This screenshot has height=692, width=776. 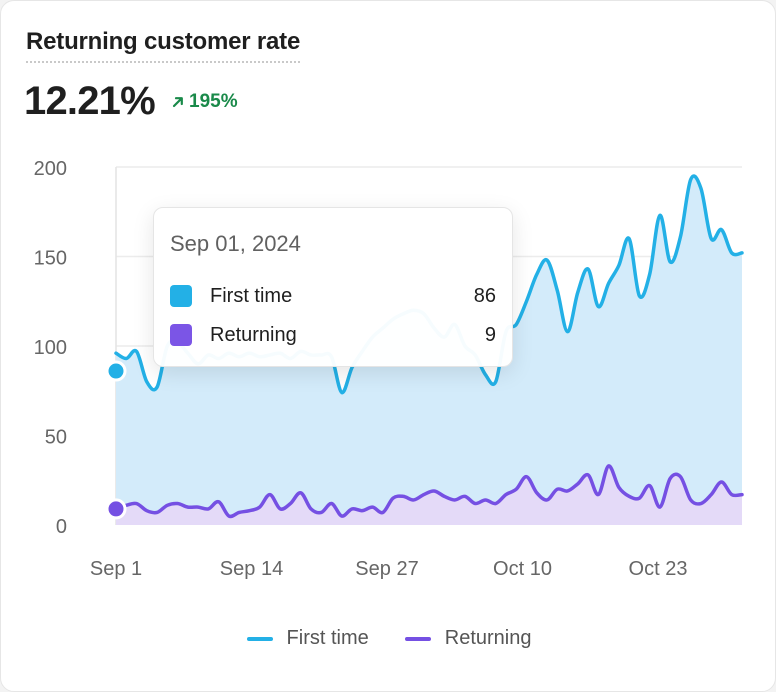 I want to click on x-tick-label: Sep 1, so click(x=116, y=569).